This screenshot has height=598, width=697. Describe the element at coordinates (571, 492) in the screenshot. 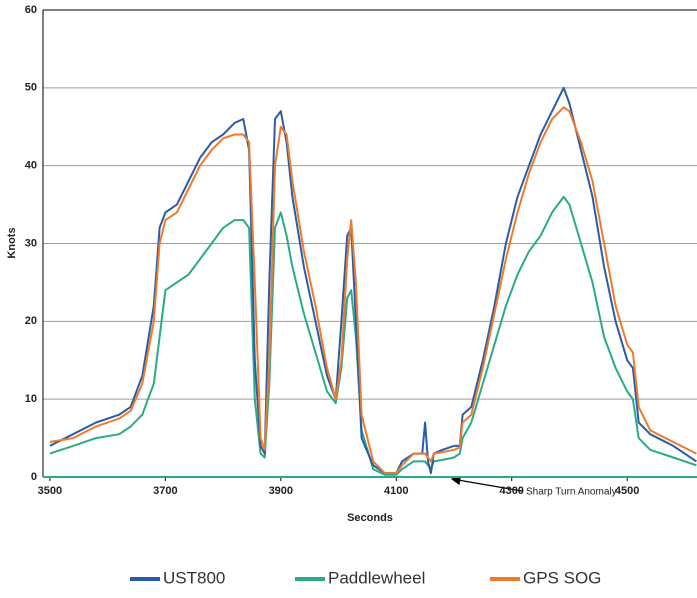

I see `annotation: Sharp Turn Anomaly` at that location.